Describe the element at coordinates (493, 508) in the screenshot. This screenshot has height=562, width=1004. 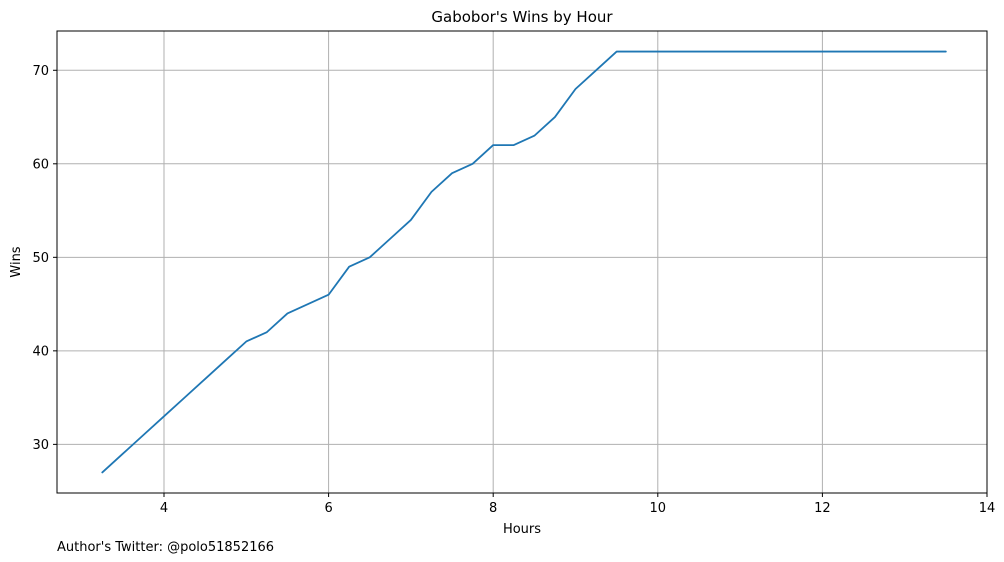
I see `x-tick-label: 8` at that location.